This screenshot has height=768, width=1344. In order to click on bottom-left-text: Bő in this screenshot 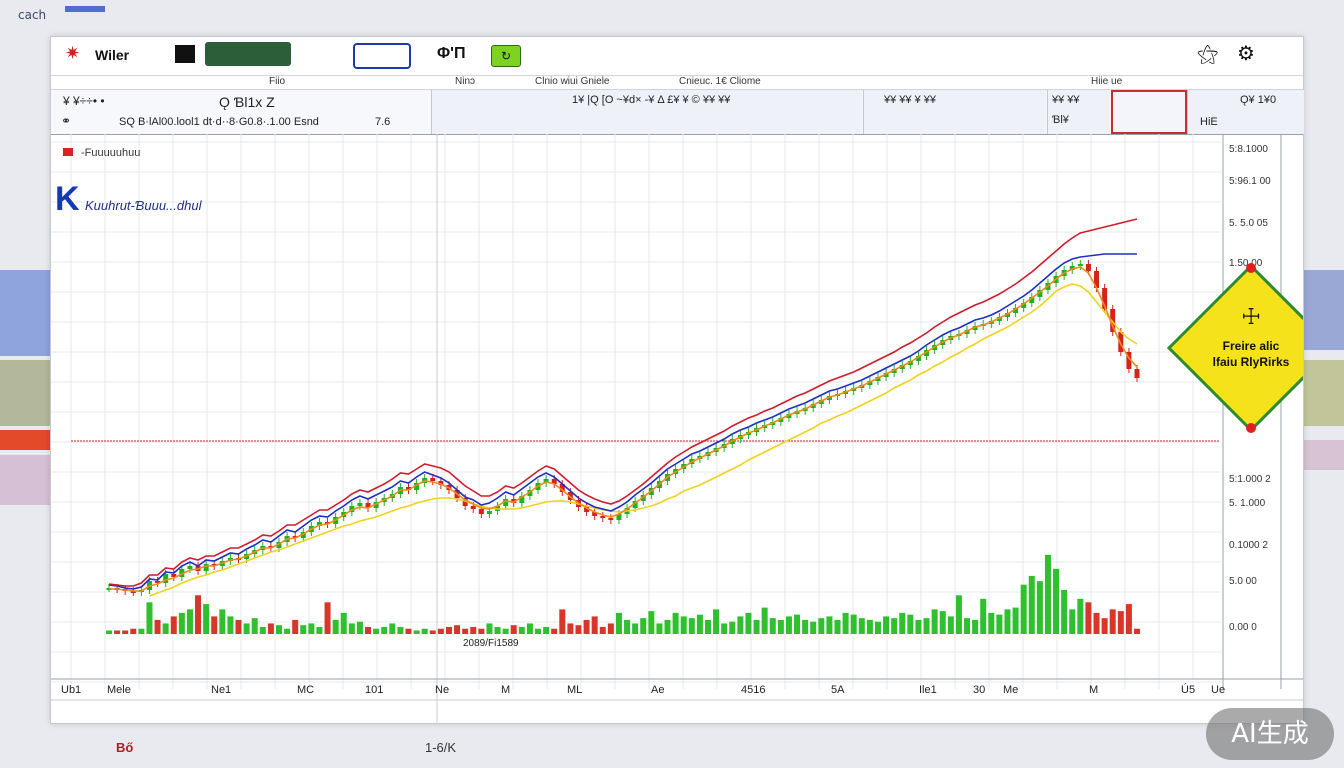, I will do `click(125, 747)`.